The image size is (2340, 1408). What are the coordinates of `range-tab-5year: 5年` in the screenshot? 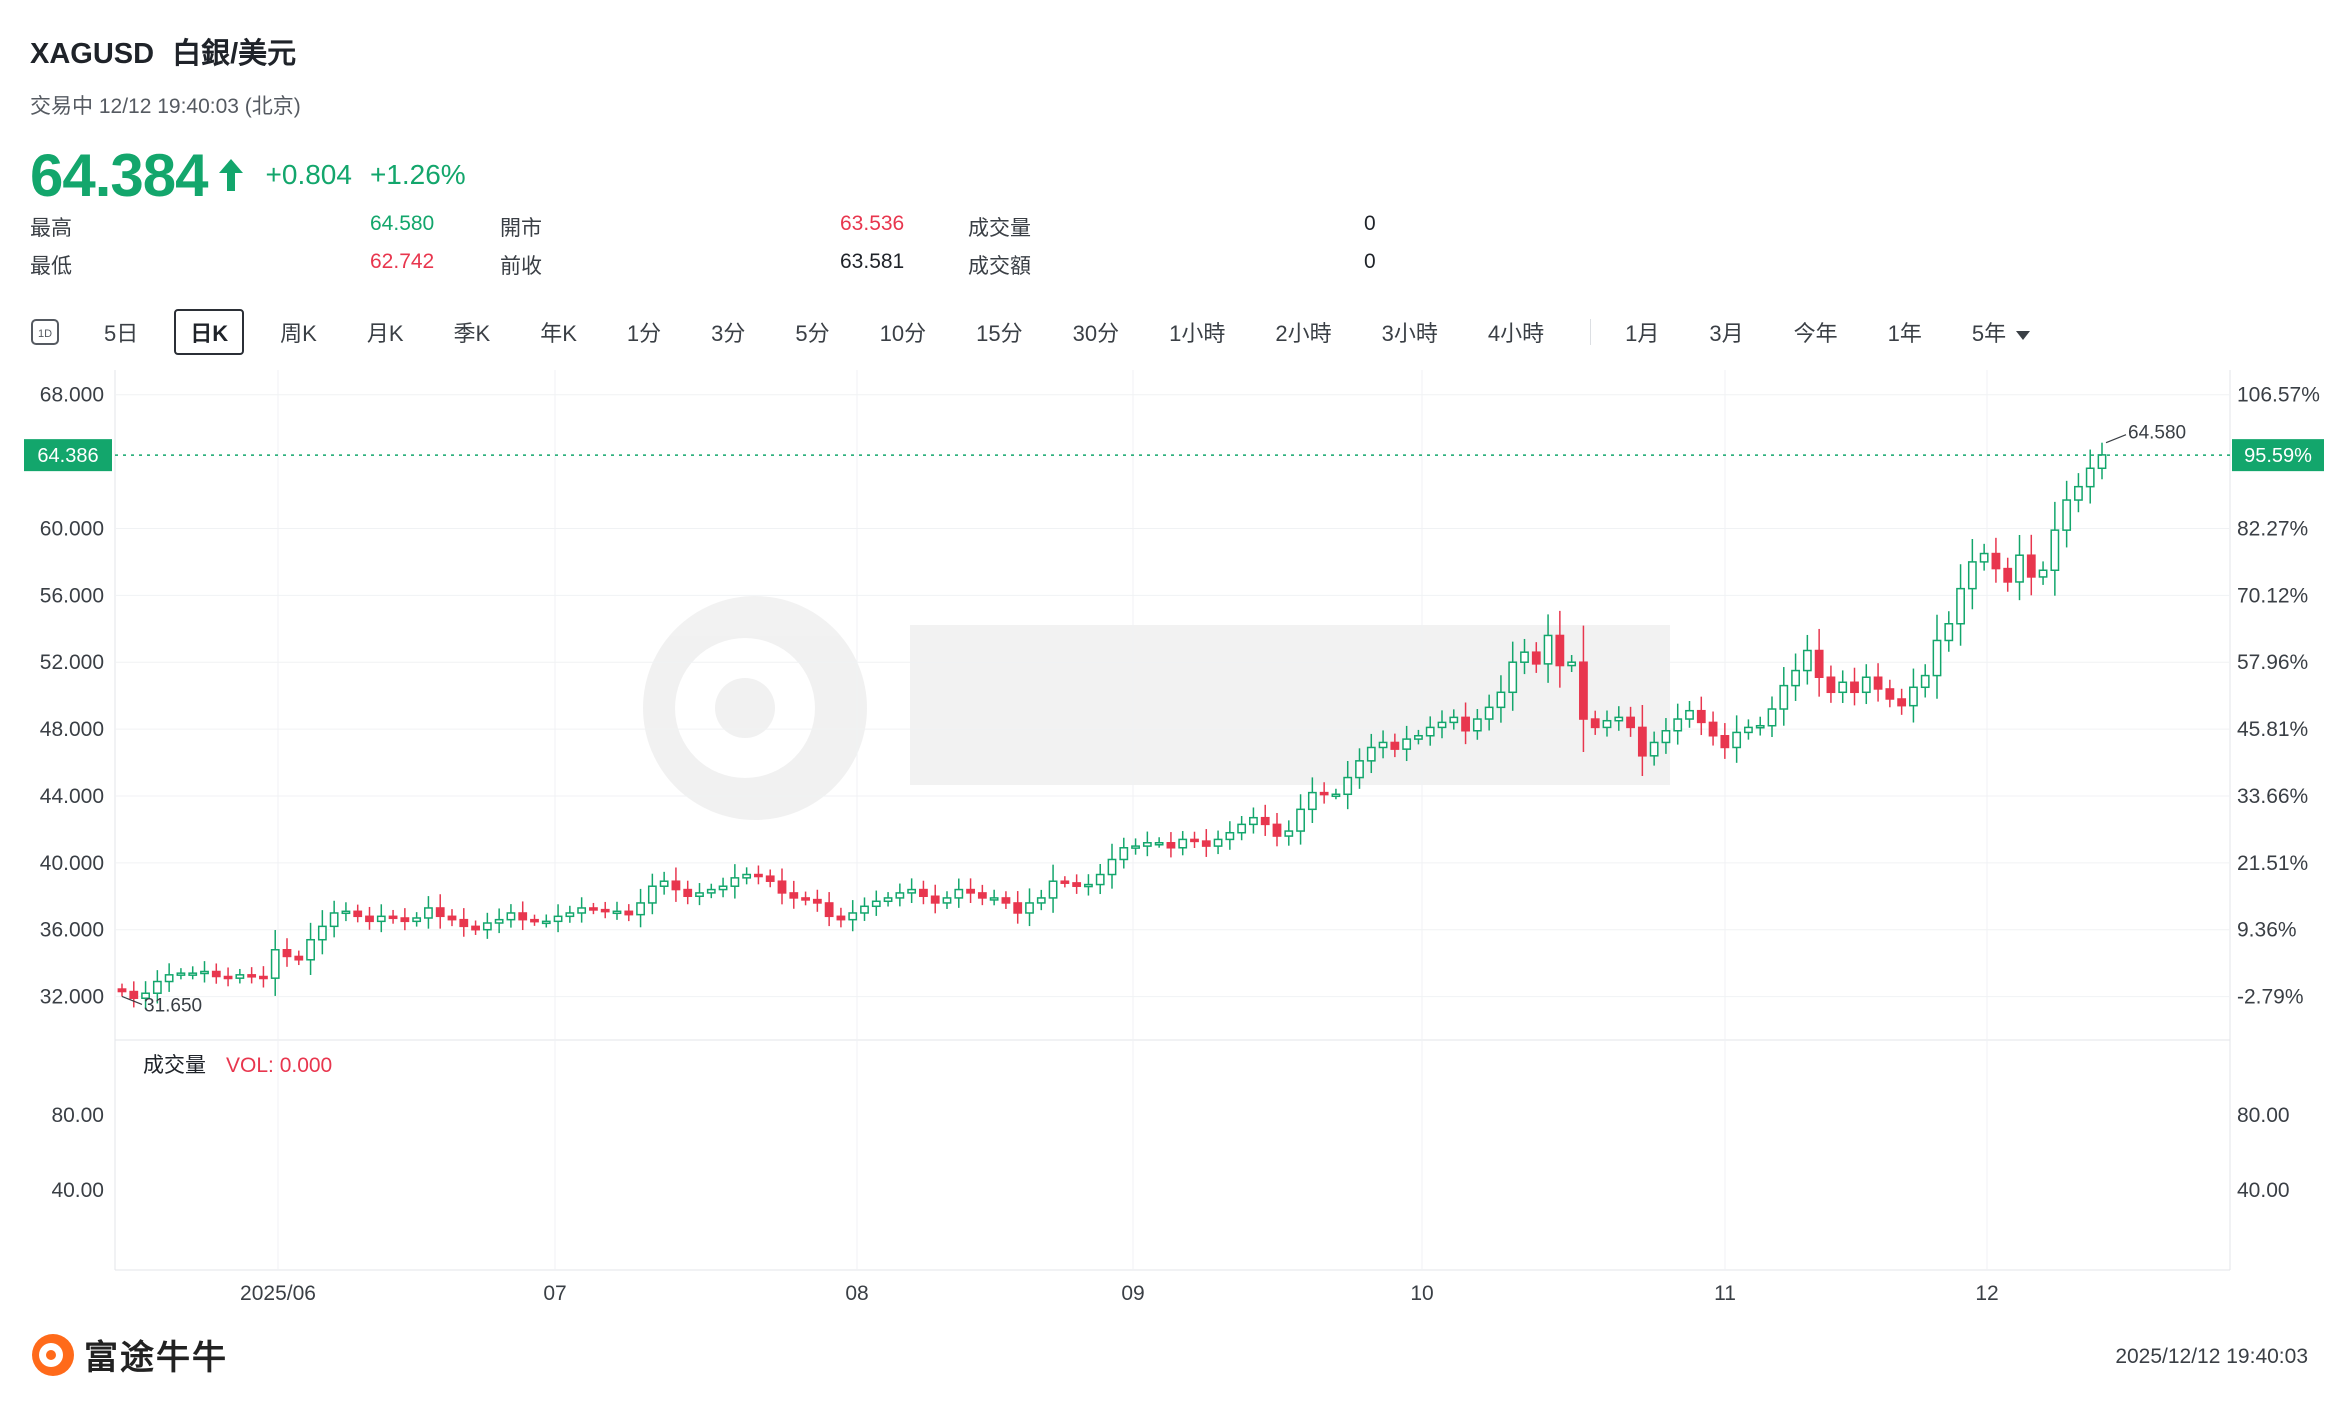 It's located at (2001, 332).